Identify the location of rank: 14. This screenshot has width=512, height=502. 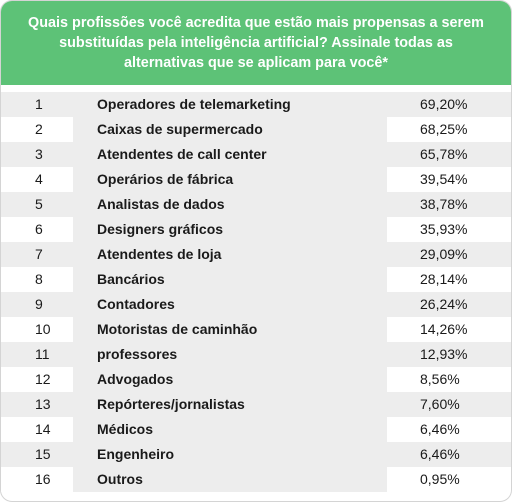
(43, 429).